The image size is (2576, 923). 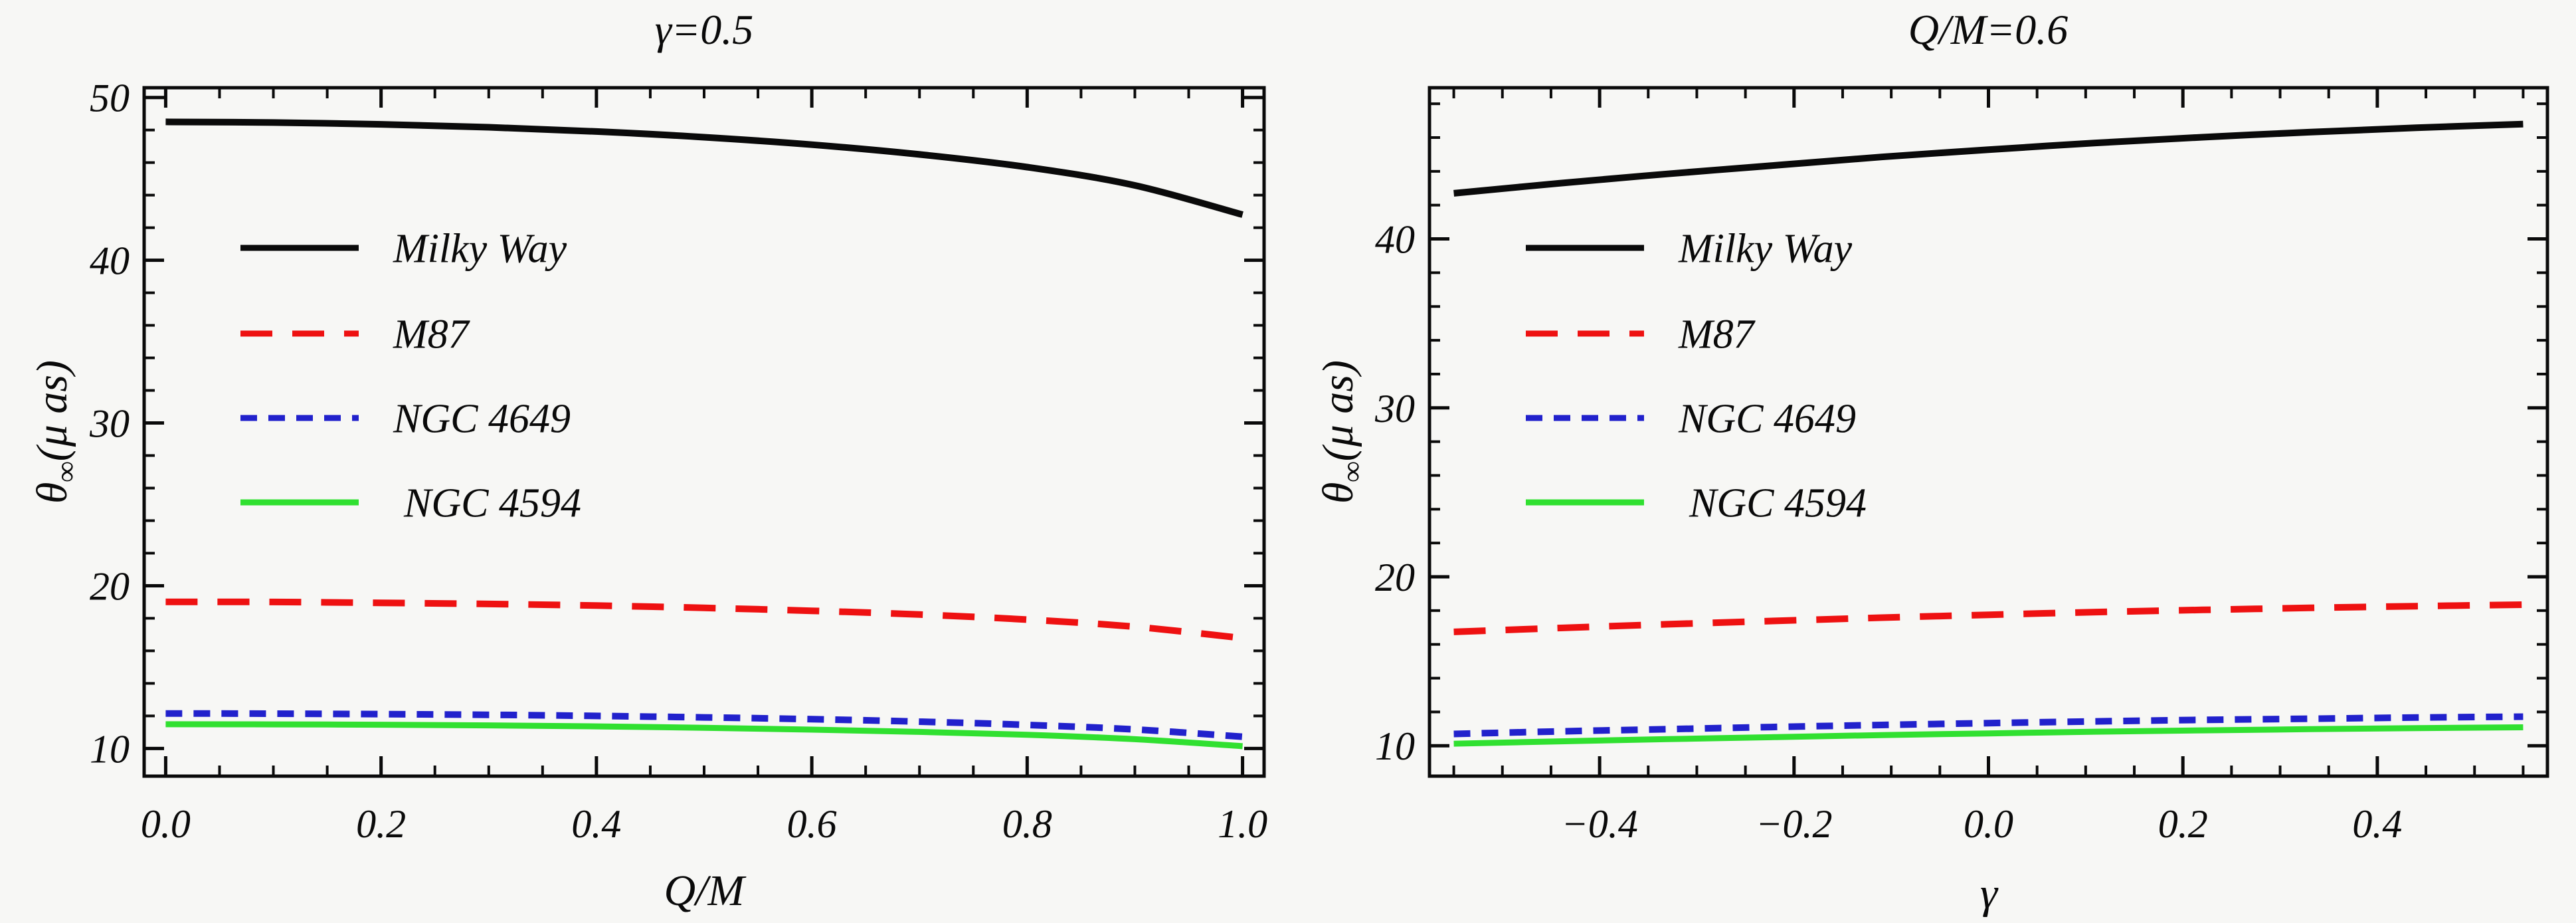 I want to click on x-tick-label: 0.6, so click(x=812, y=824).